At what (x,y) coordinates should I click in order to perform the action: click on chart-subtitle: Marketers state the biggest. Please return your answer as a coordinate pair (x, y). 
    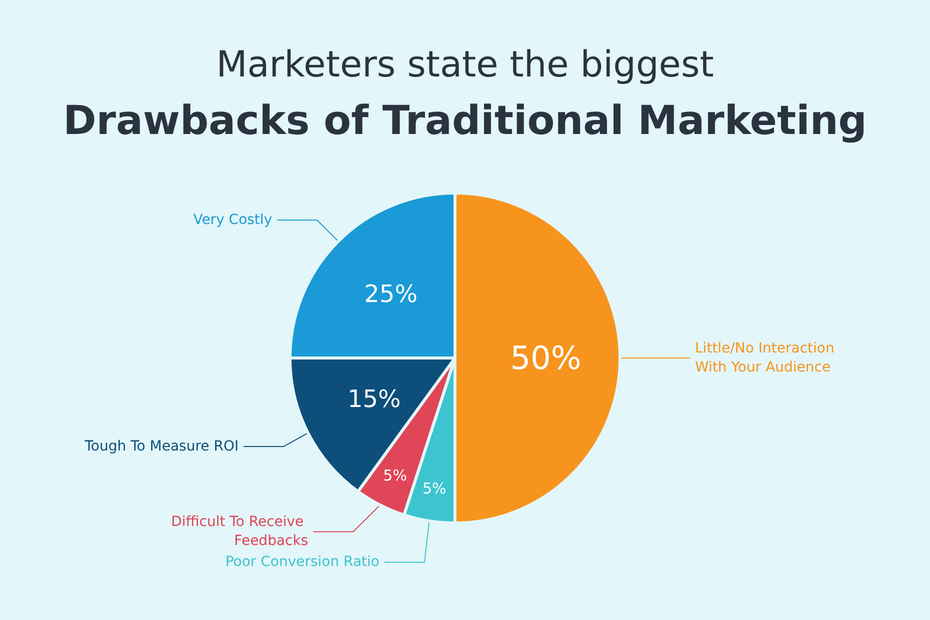
    Looking at the image, I should click on (465, 65).